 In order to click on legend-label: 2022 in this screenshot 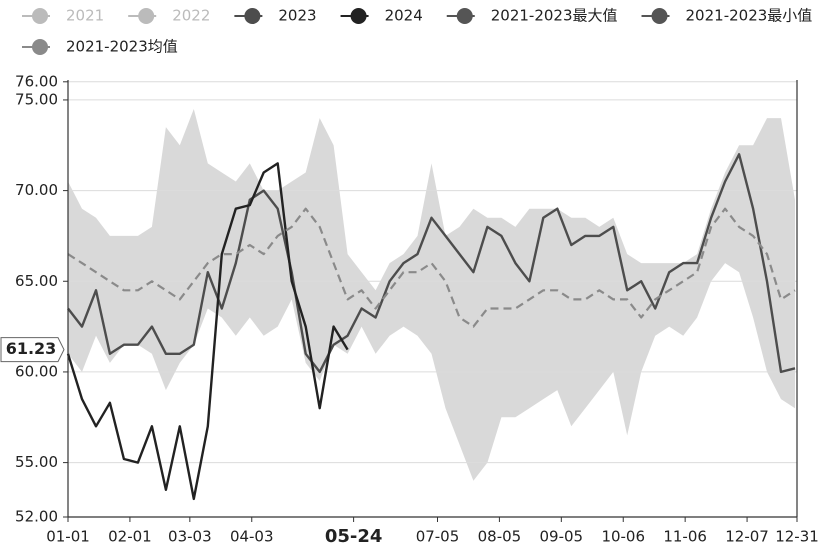, I will do `click(191, 16)`.